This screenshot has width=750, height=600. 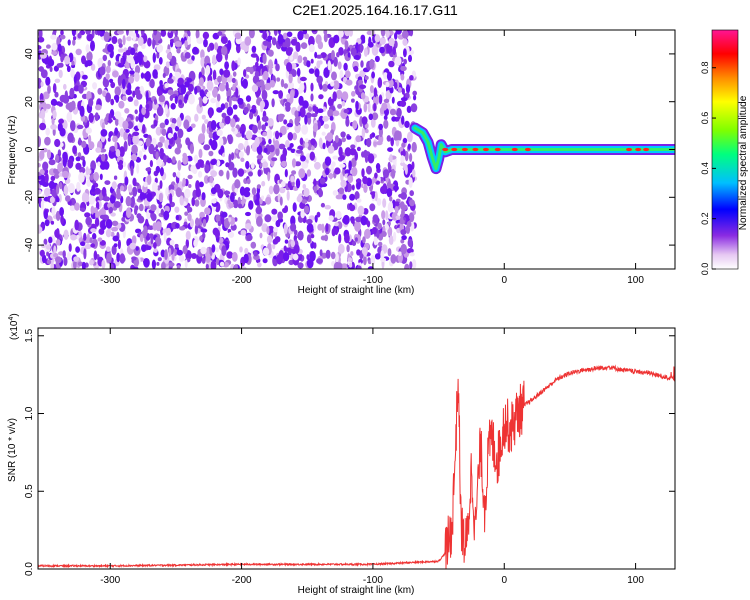 I want to click on colorbar-tick-label: 0.2, so click(x=705, y=218).